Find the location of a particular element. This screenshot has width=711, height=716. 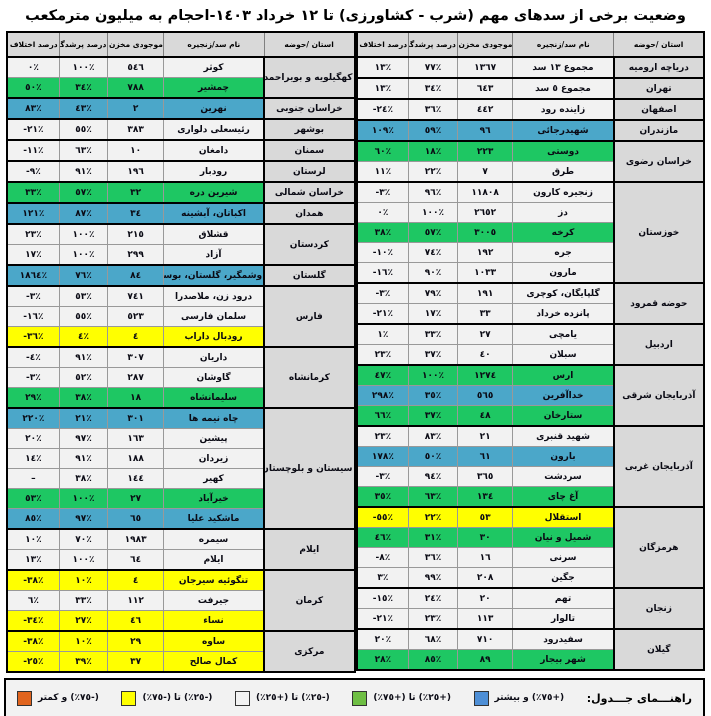

dam-row: دریاچه ارومیه مجموع ١٣ سد ١٣٦٧ ٧٧٪ ١٣٪ is located at coordinates (530, 67).